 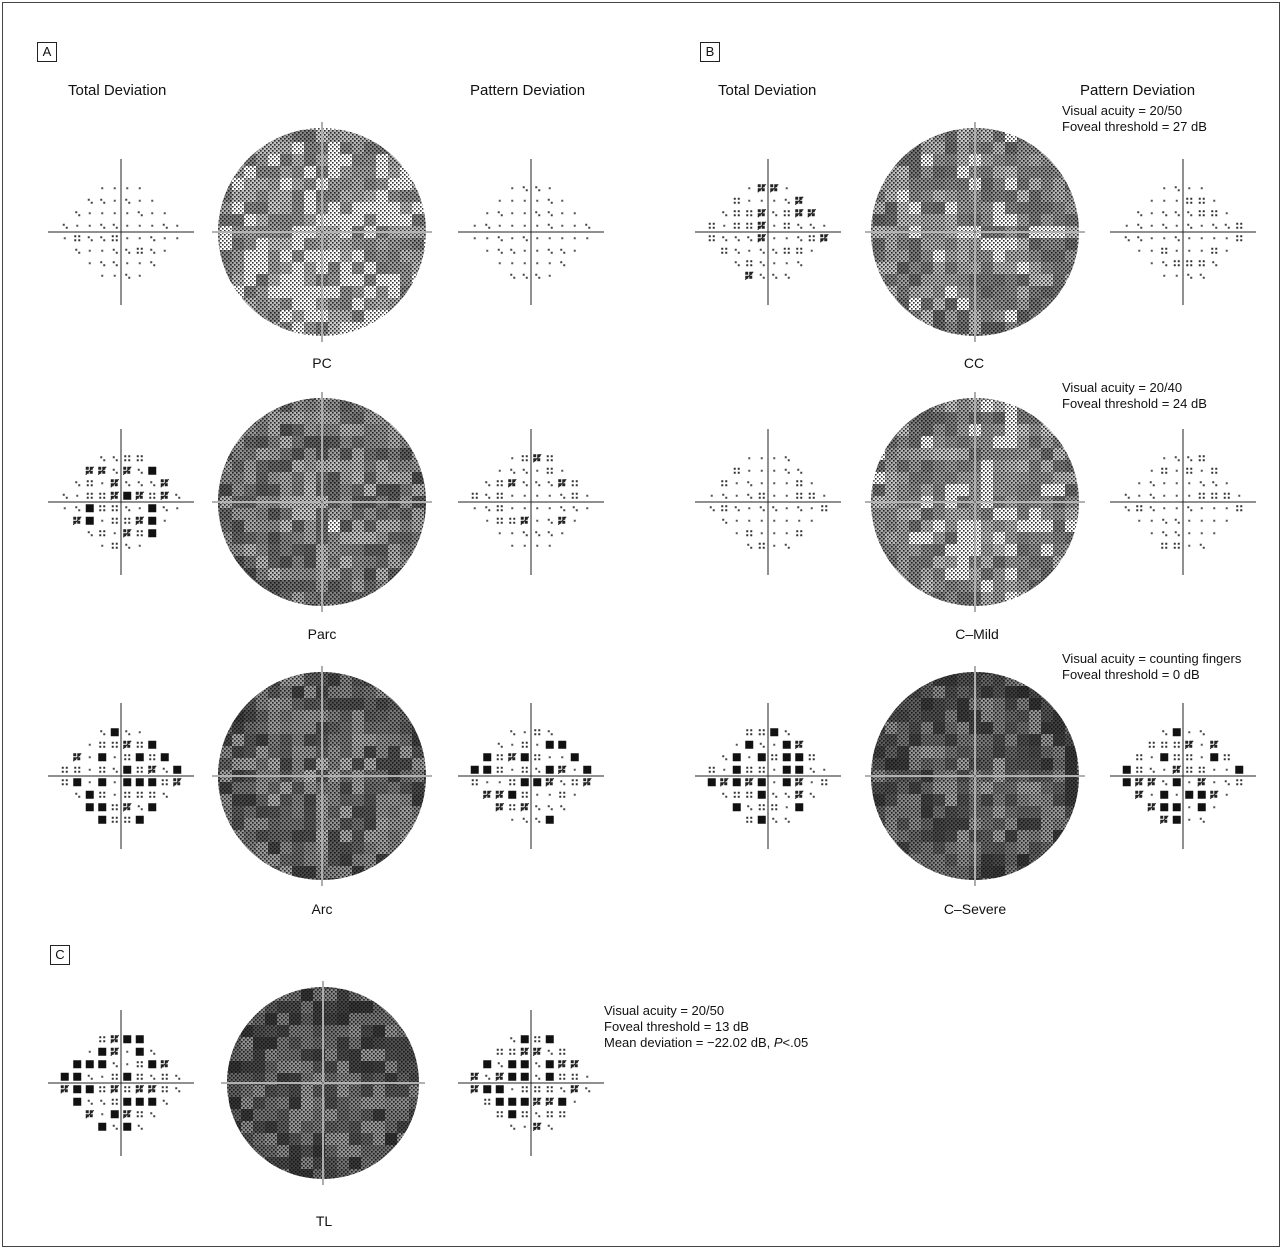 What do you see at coordinates (1152, 658) in the screenshot?
I see `visual-acuity-c-severe: Visual acuity = counting fingers` at bounding box center [1152, 658].